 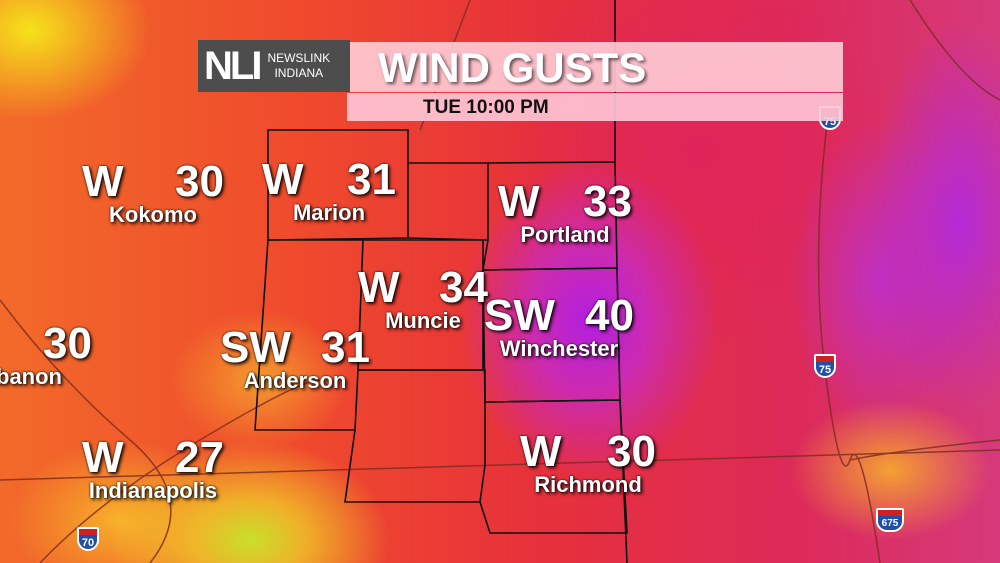 I want to click on city-winchester: SW 40 Winchester, so click(x=559, y=327).